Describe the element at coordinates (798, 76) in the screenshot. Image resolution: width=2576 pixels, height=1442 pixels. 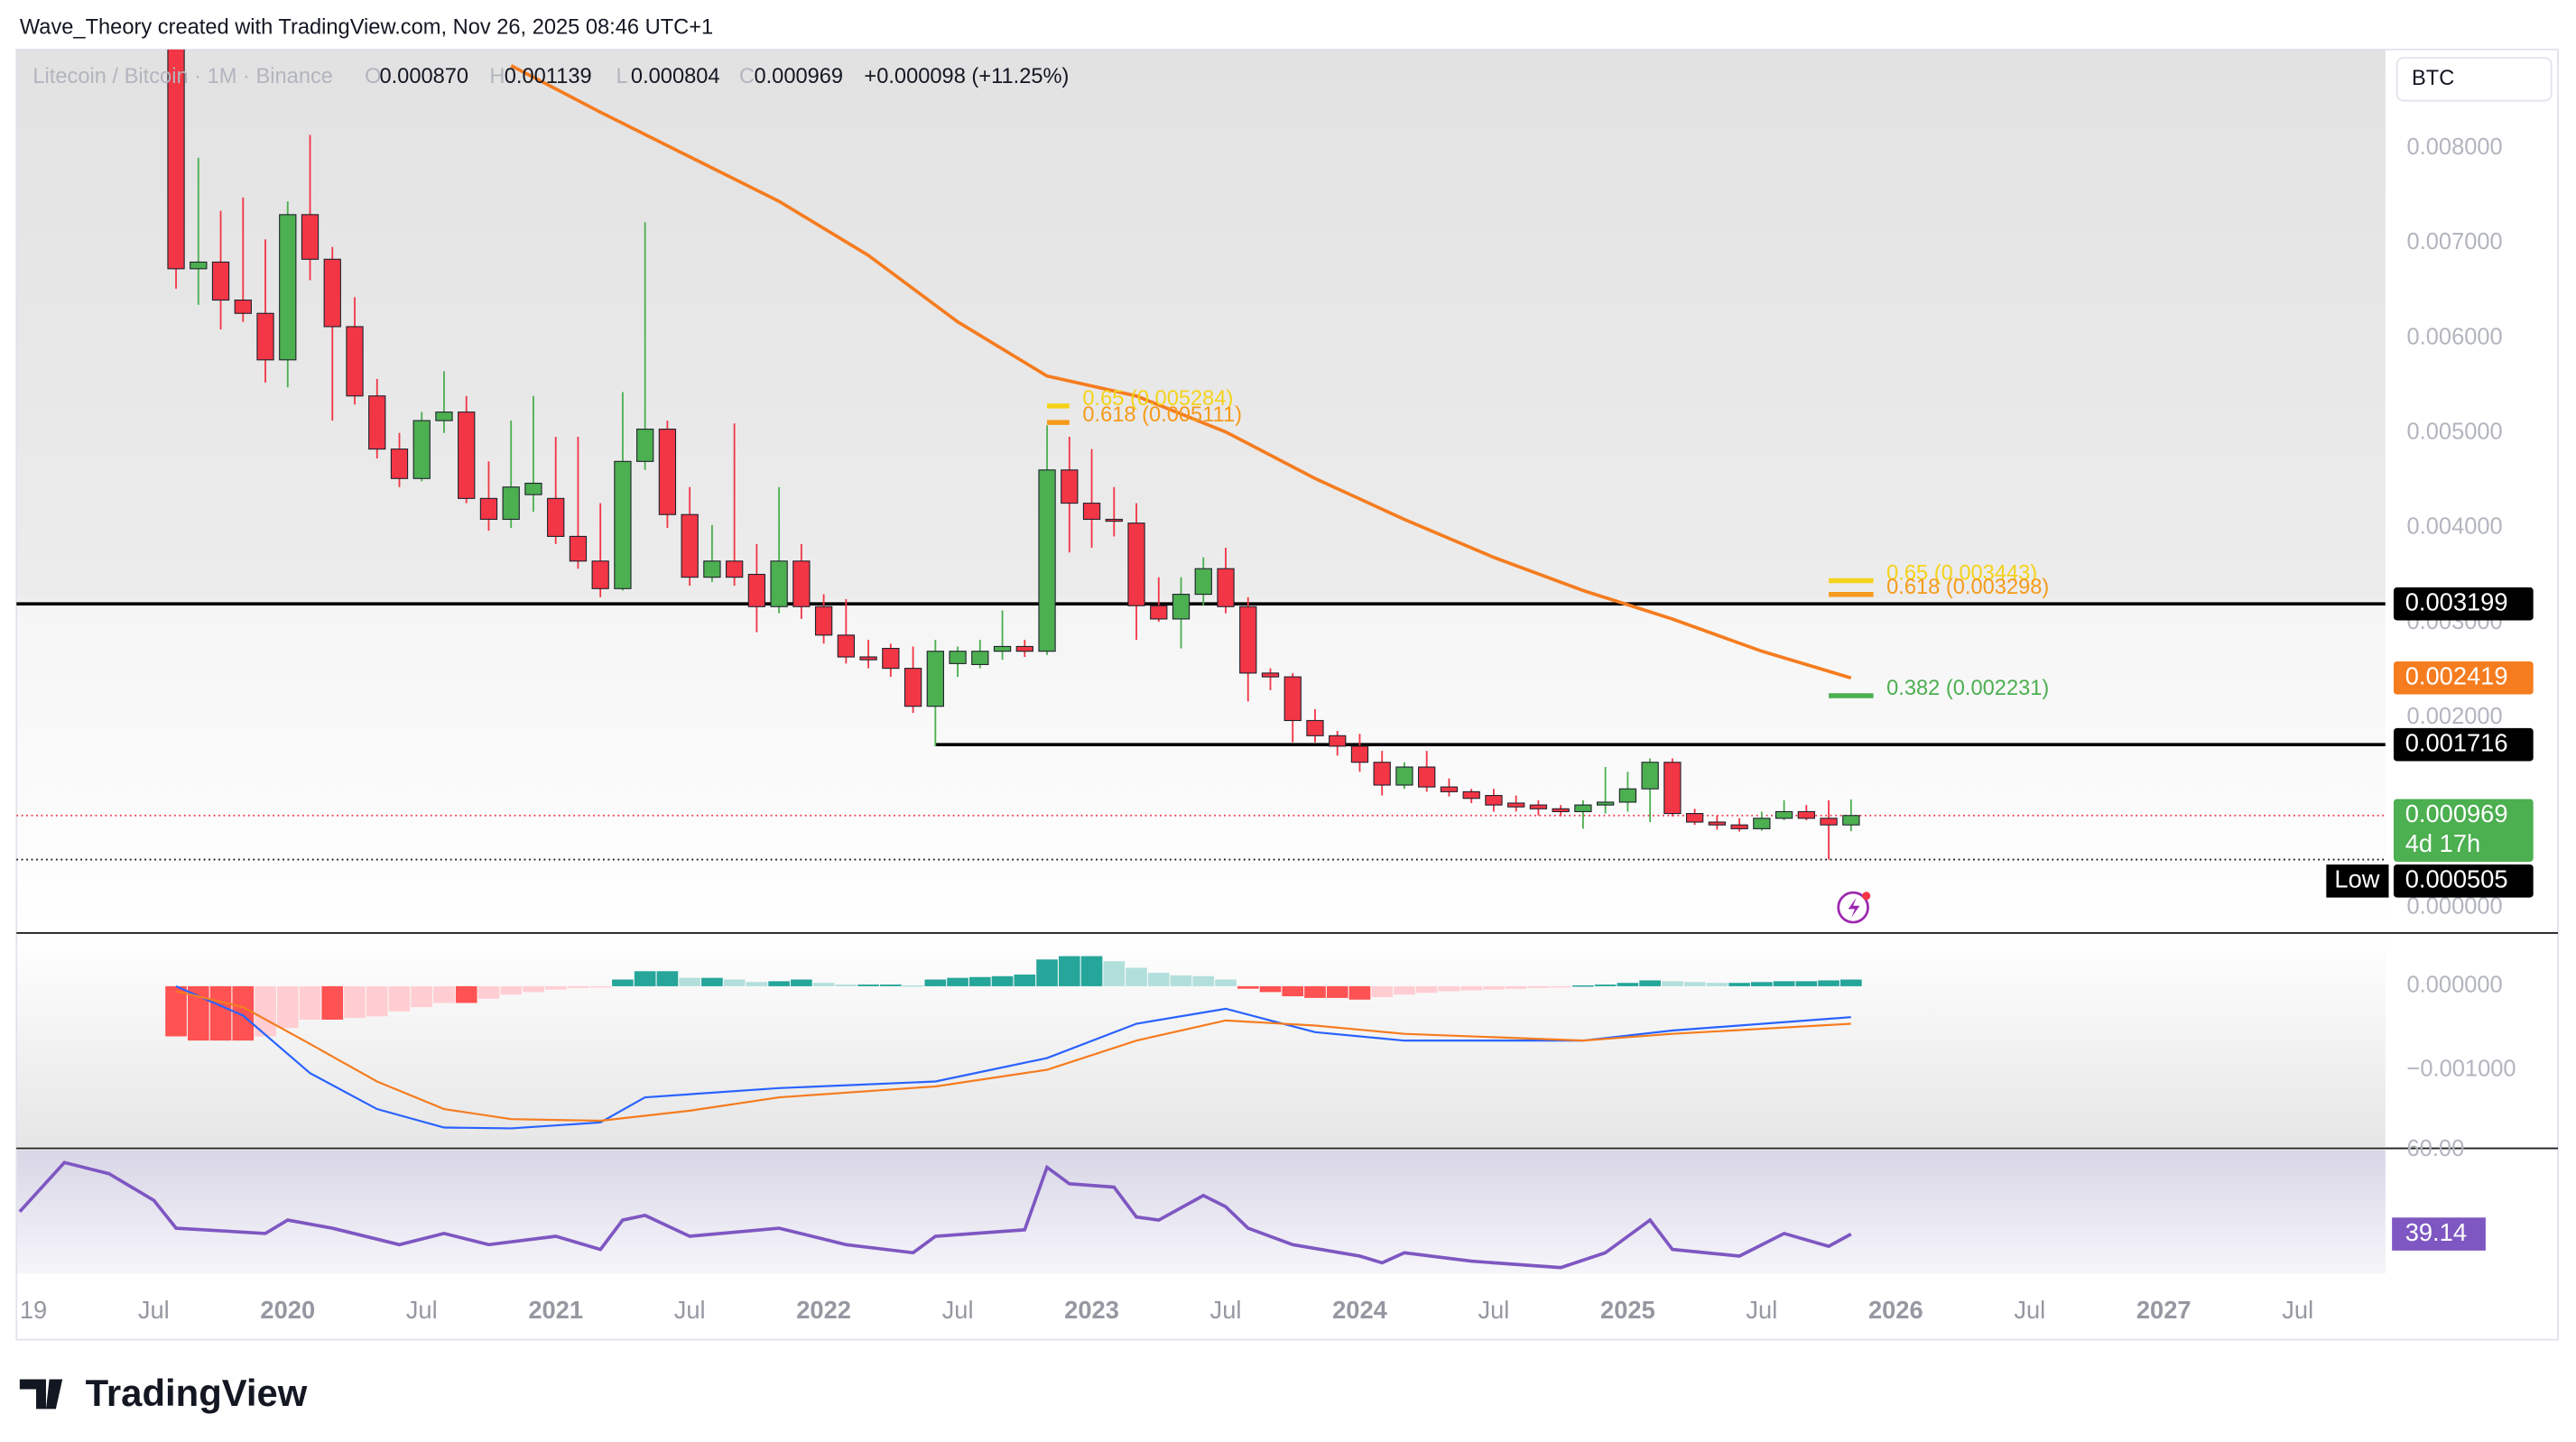
I see `legend-value: 0.000969` at that location.